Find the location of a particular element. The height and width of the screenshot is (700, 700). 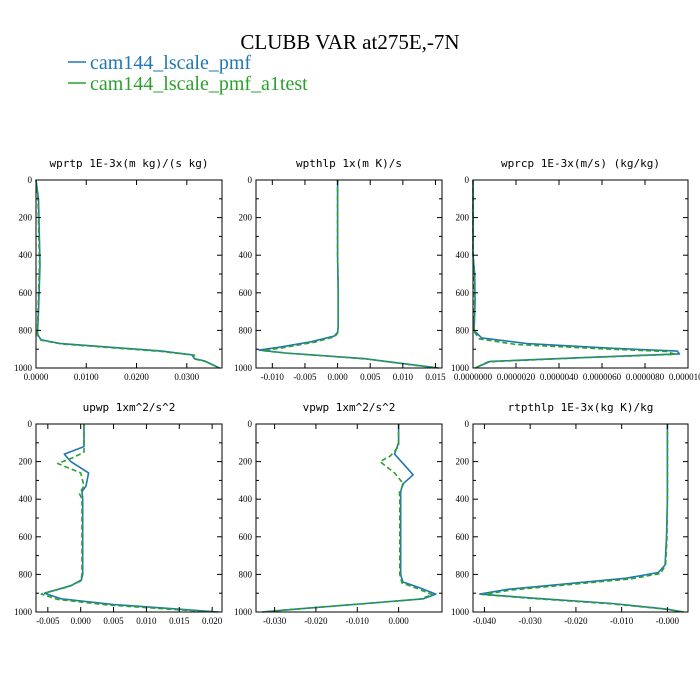

panel-title: rtpthlp 1E-3x(kg K)/kg is located at coordinates (581, 407).